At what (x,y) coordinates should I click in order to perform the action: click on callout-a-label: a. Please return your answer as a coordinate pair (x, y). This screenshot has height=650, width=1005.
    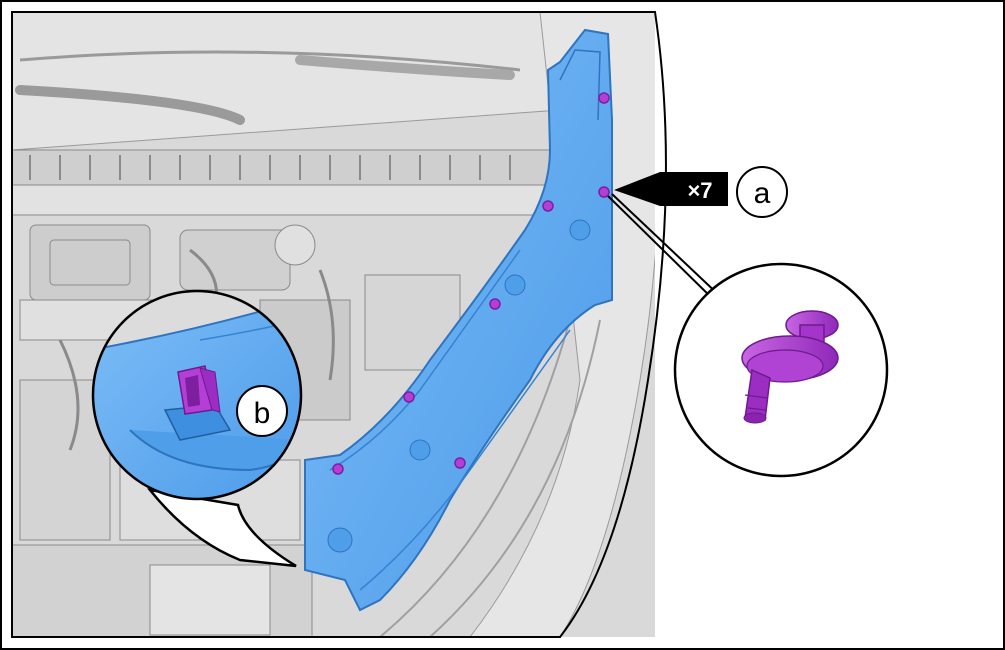
    Looking at the image, I should click on (762, 193).